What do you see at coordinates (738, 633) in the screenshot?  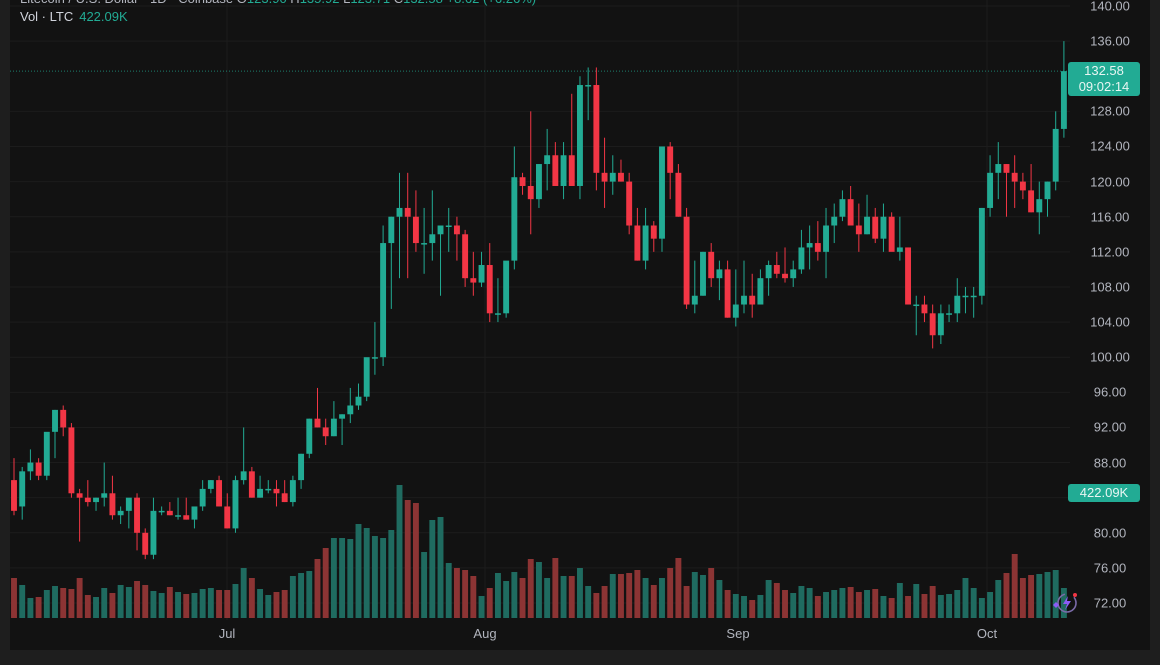 I see `time-axis-label: Sep` at bounding box center [738, 633].